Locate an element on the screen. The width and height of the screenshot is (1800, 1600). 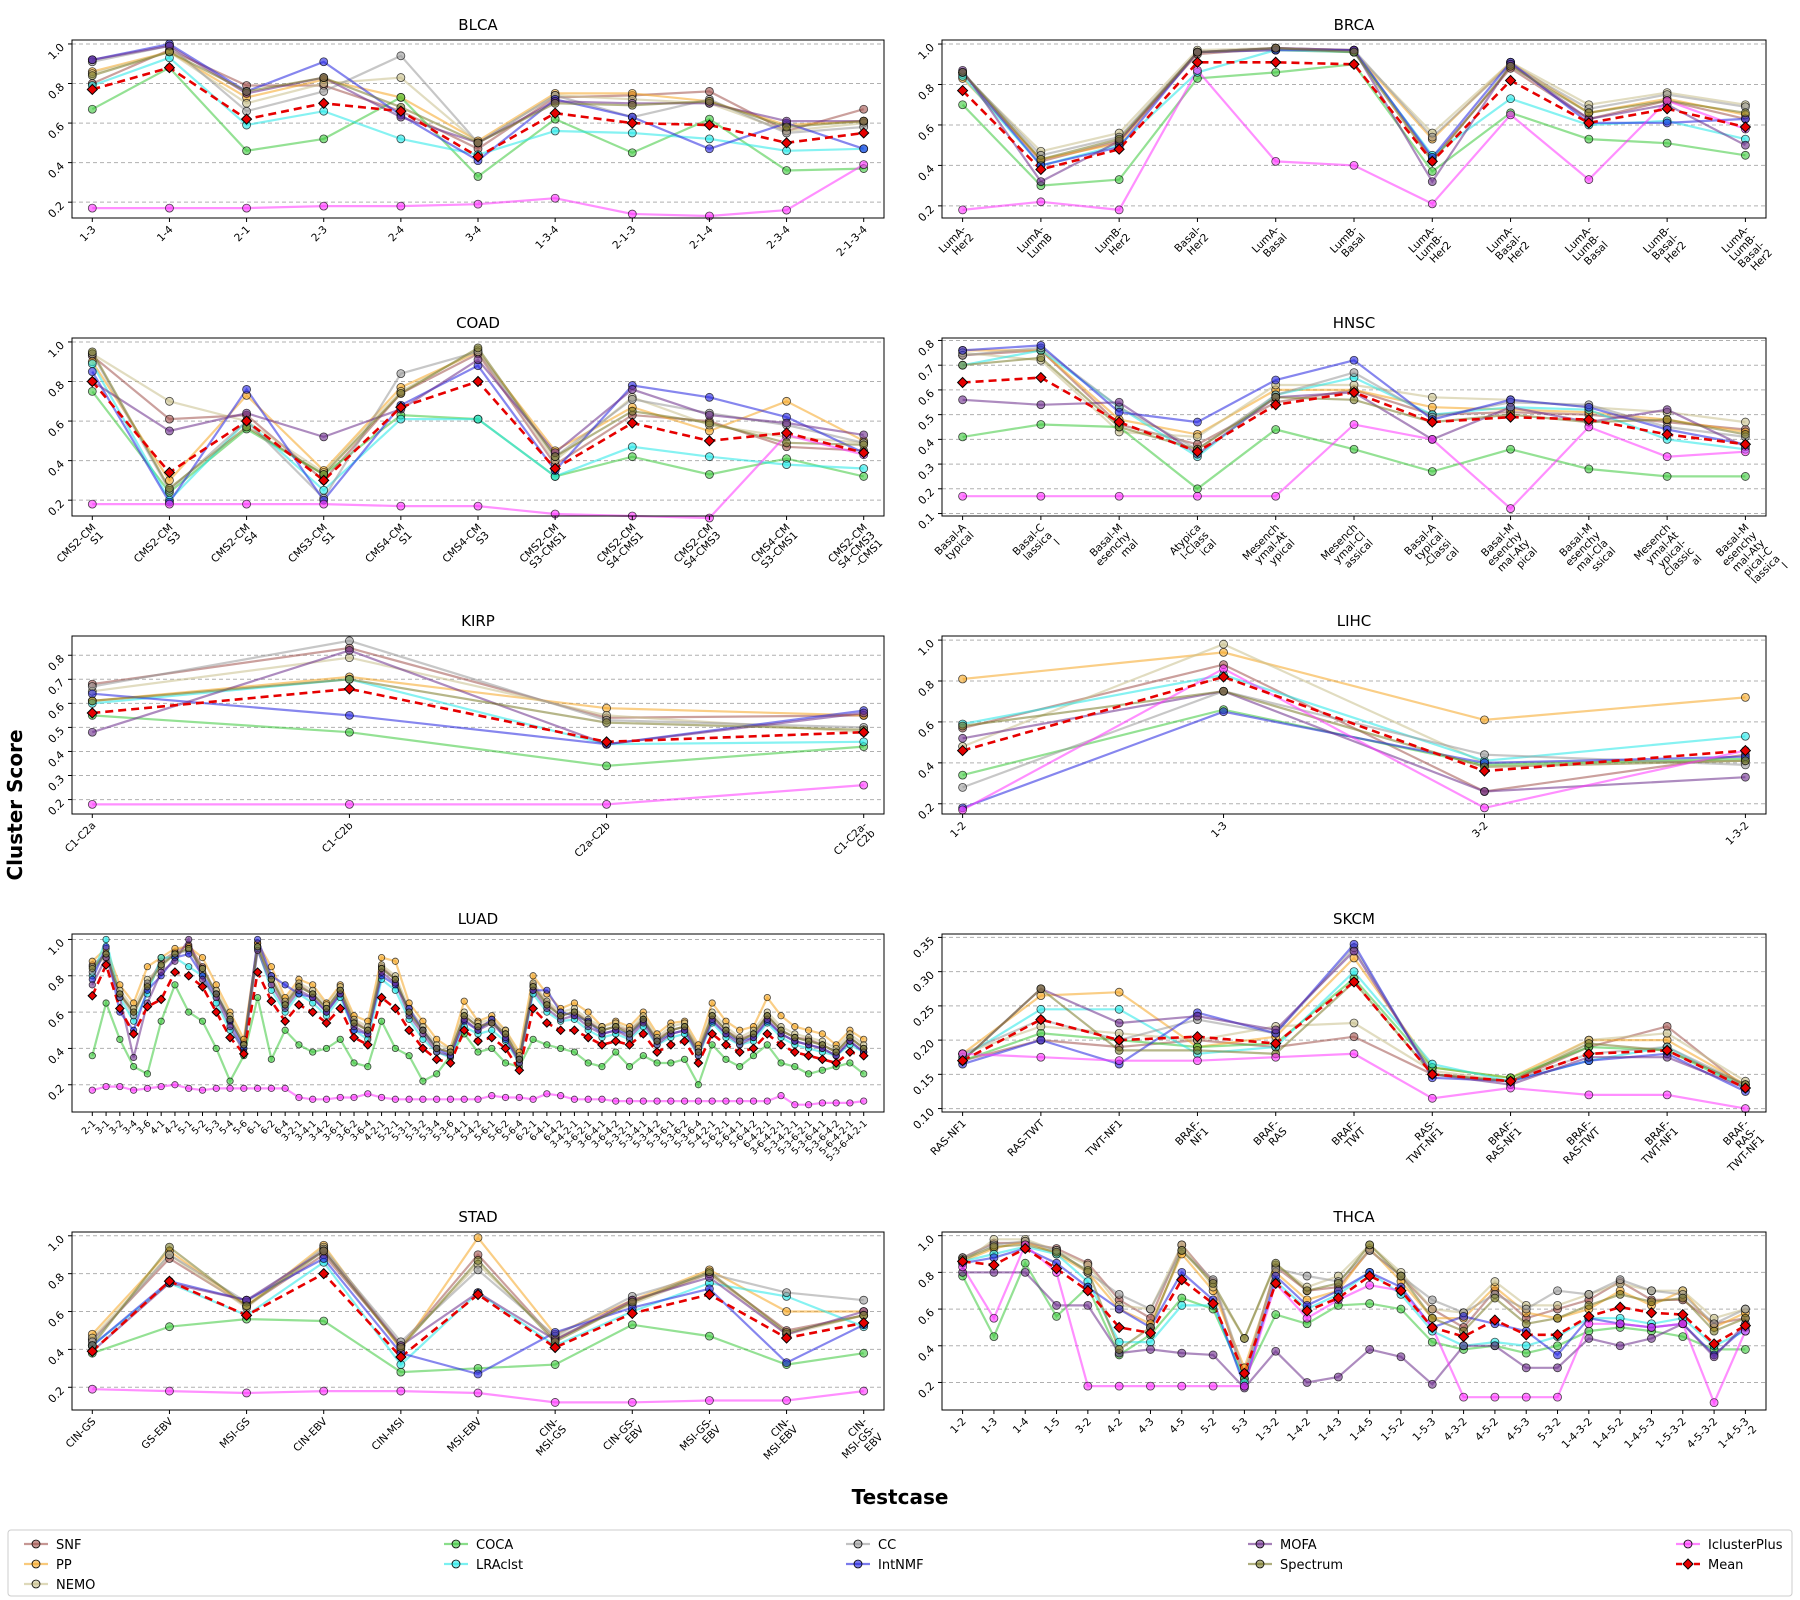
x-tick-label: C1-C2a is located at coordinates (81, 838).